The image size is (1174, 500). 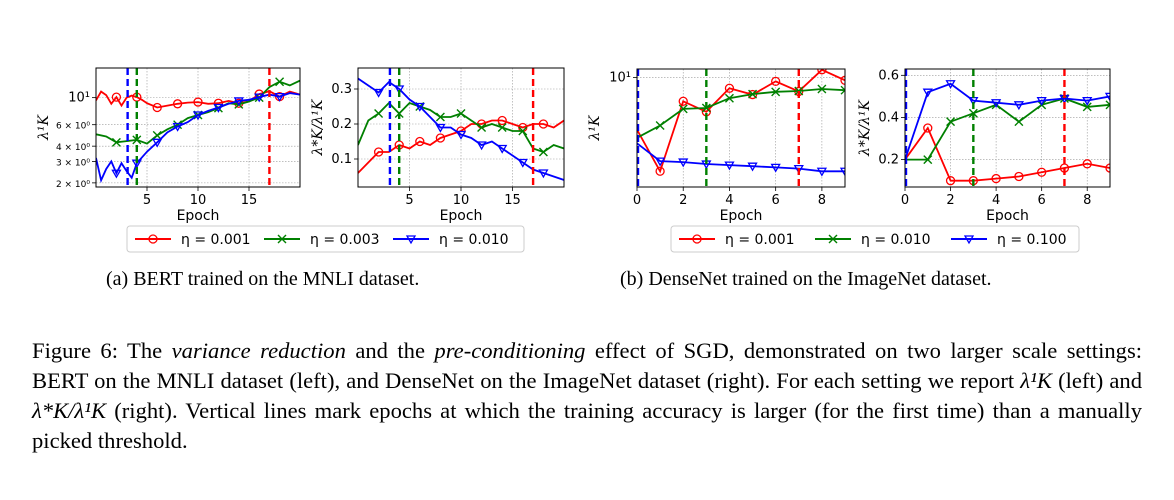 I want to click on y-tick-label: 2 × 10⁰, so click(x=73, y=185).